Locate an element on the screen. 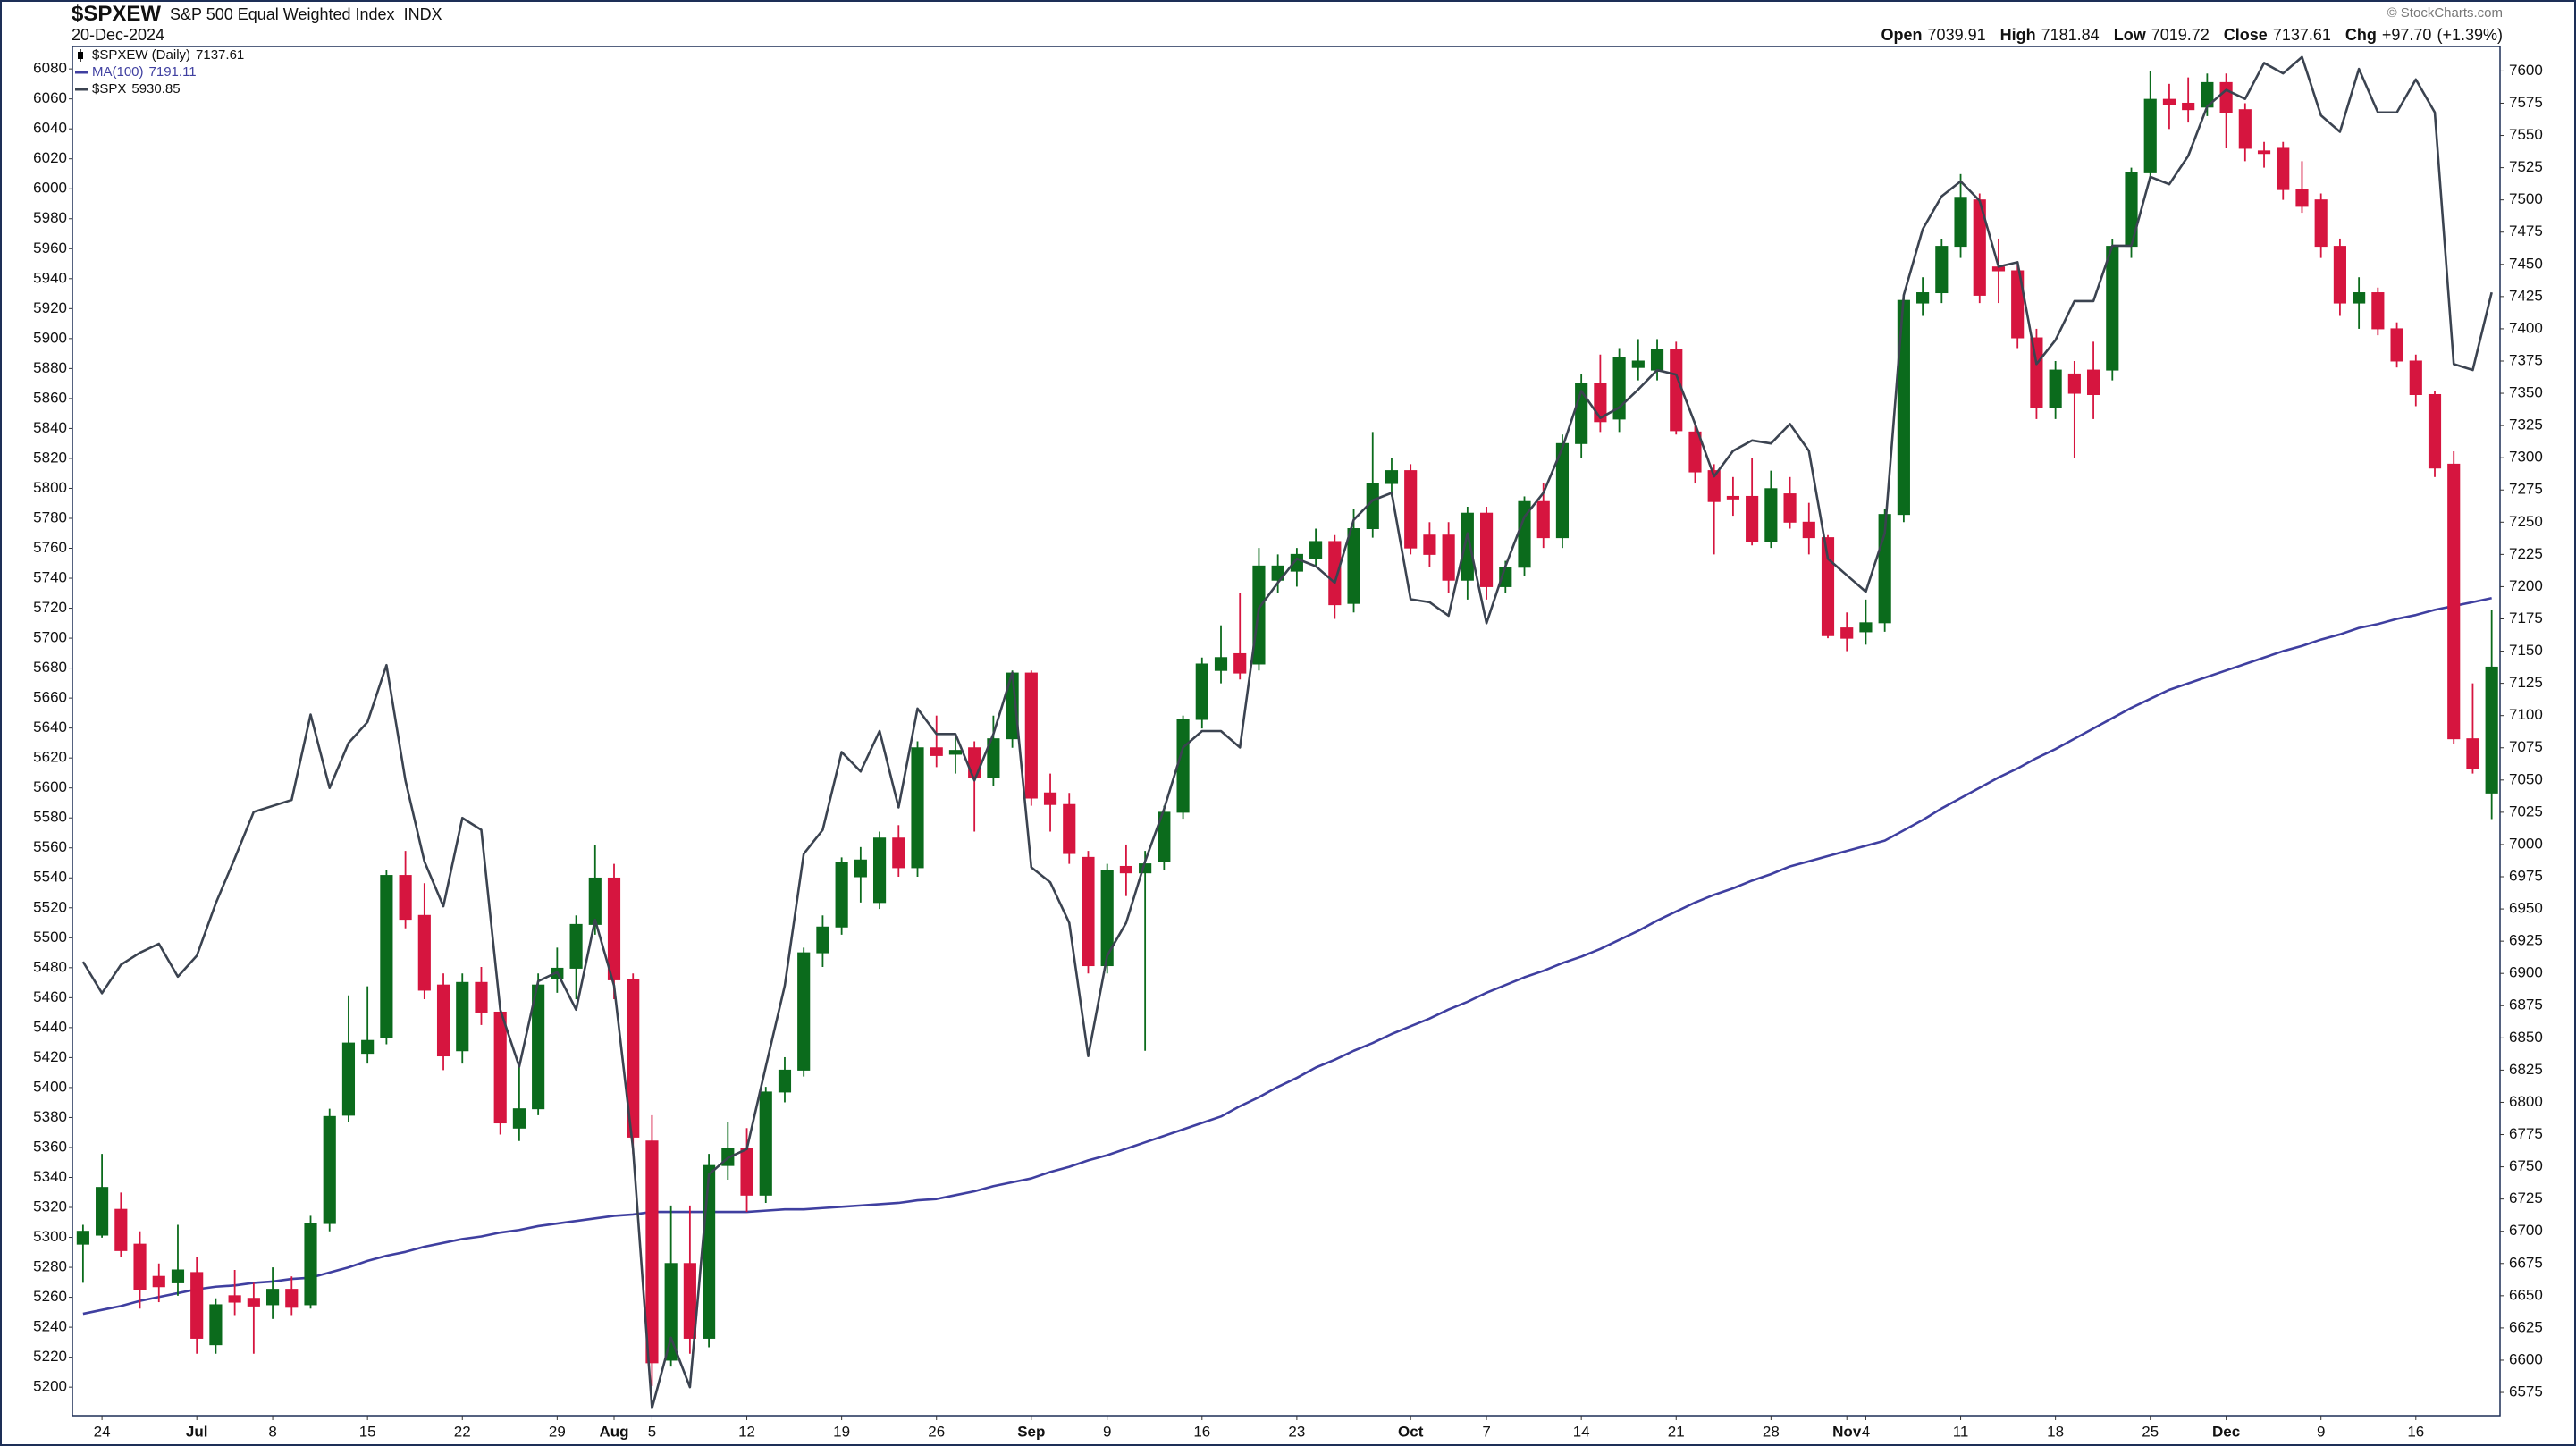  x-tick-label: 19 is located at coordinates (842, 1431).